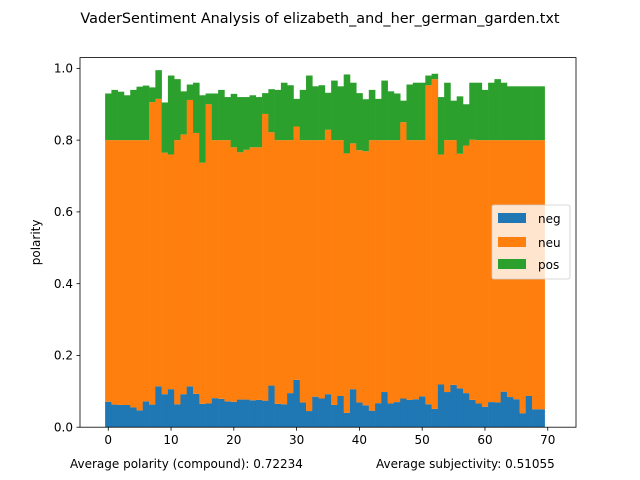 The image size is (640, 480). Describe the element at coordinates (548, 265) in the screenshot. I see `legend-label-pos: pos` at that location.